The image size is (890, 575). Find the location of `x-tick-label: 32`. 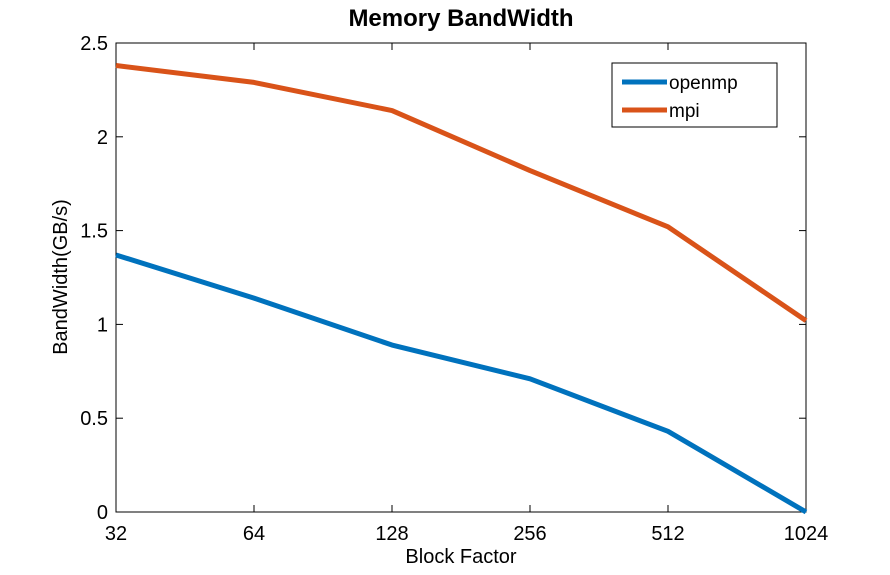

x-tick-label: 32 is located at coordinates (116, 534).